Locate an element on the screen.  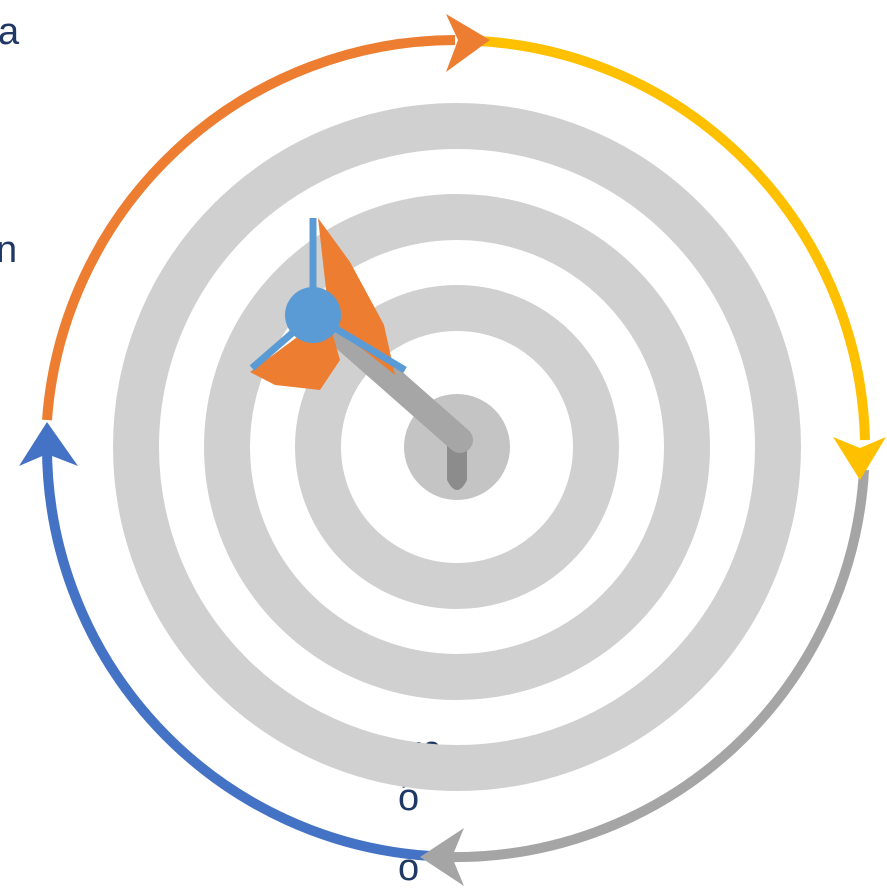
text-fragment: a is located at coordinates (10, 32).